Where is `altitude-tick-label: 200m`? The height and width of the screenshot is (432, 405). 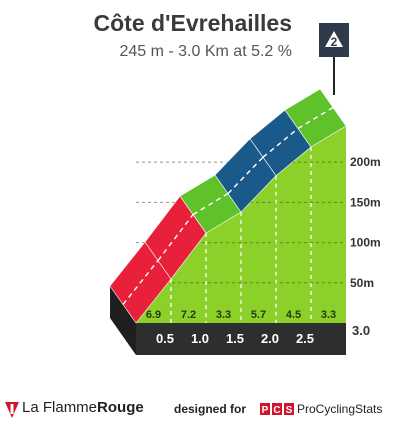 altitude-tick-label: 200m is located at coordinates (365, 162).